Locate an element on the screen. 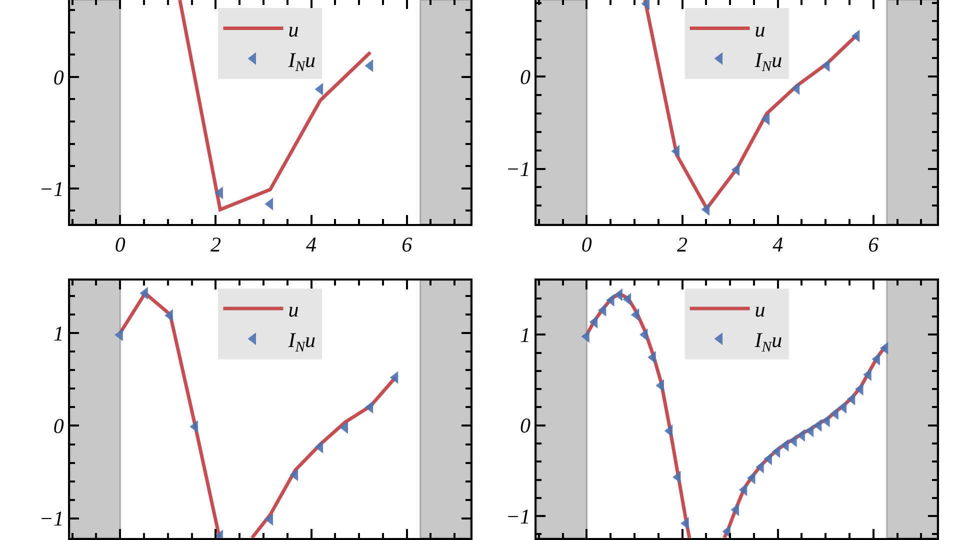 The width and height of the screenshot is (960, 540). line-series is located at coordinates (275, 106).